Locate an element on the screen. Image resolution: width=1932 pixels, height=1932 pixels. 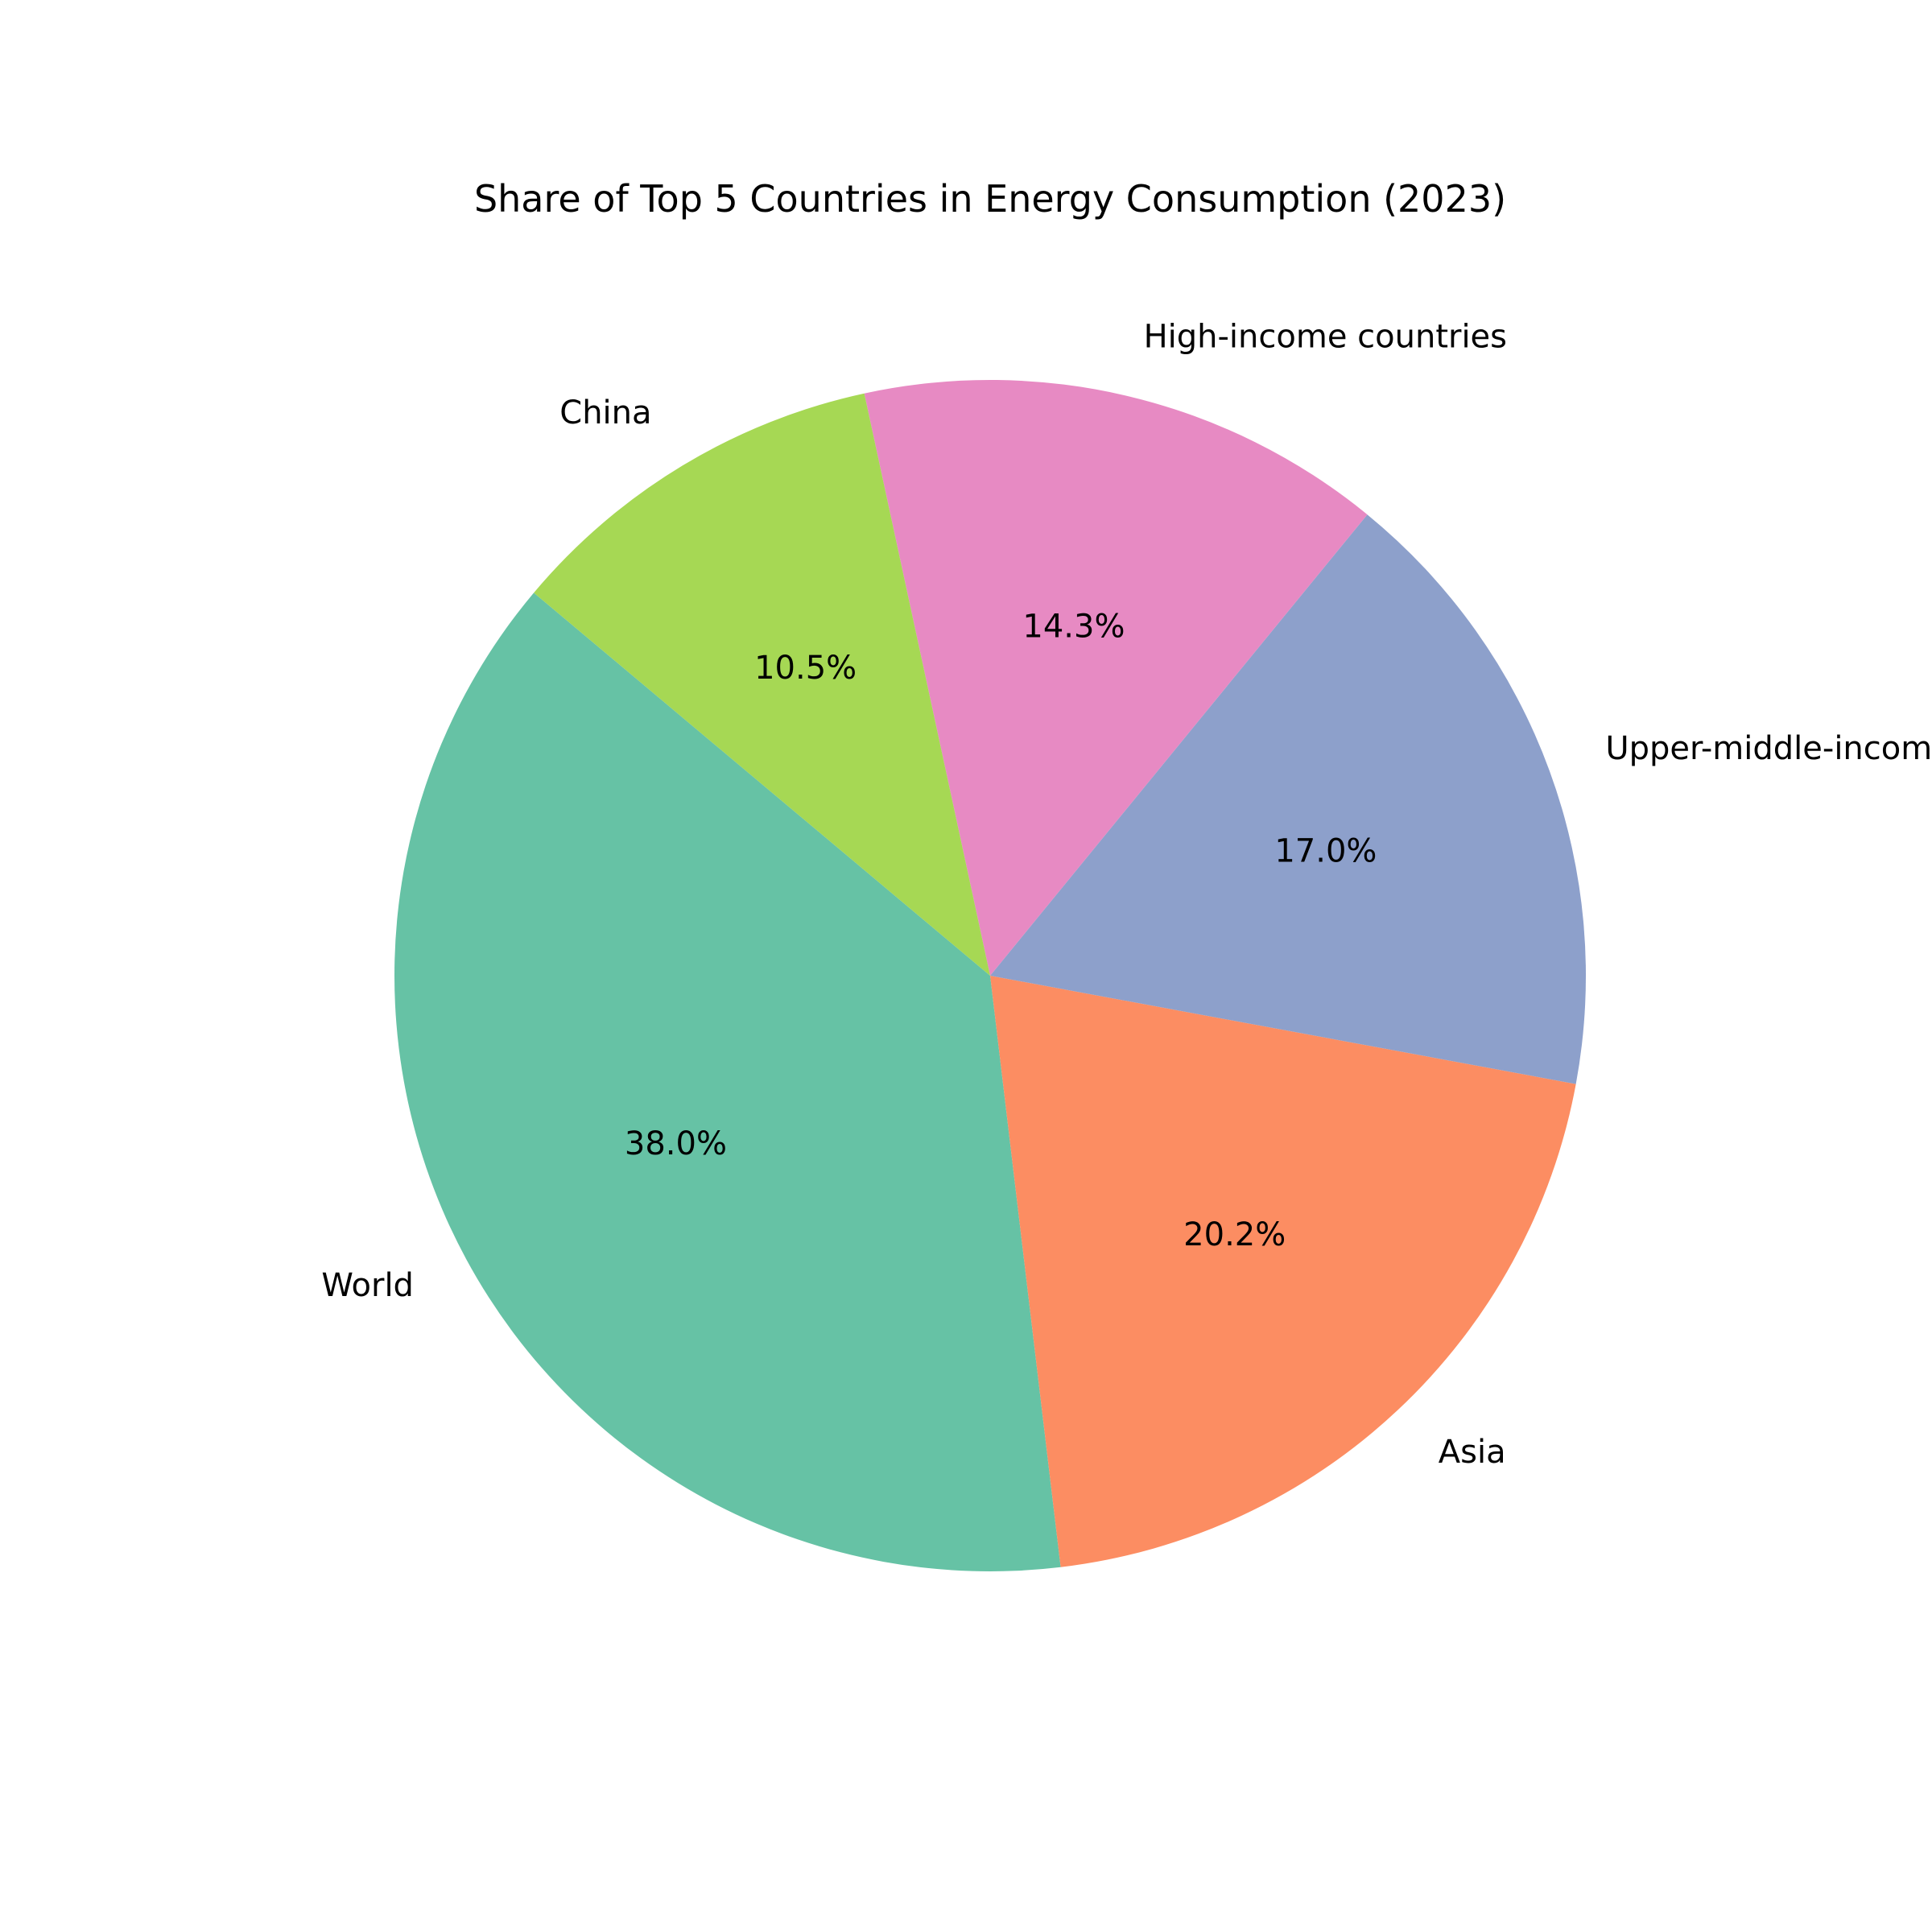
pie-slice-china is located at coordinates (762, 684).